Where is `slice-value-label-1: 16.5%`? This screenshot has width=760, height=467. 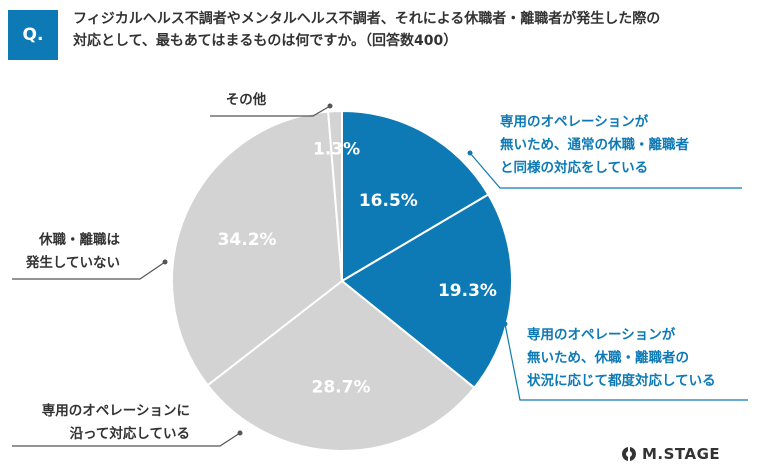
slice-value-label-1: 16.5% is located at coordinates (388, 201).